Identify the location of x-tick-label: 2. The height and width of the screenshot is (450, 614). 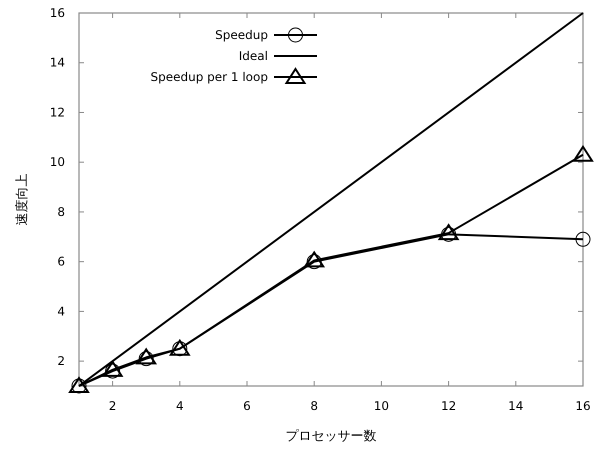
(112, 406).